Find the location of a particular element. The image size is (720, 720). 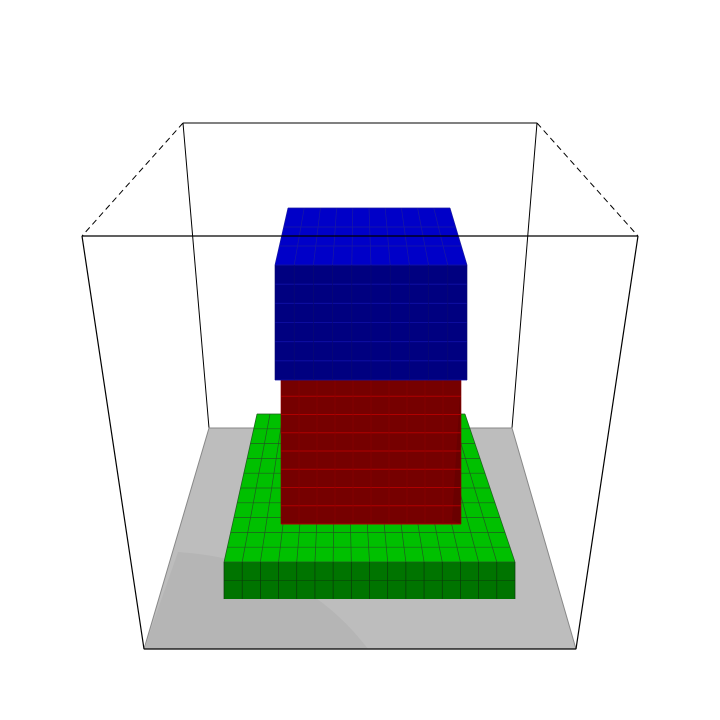

blue-column is located at coordinates (371, 294).